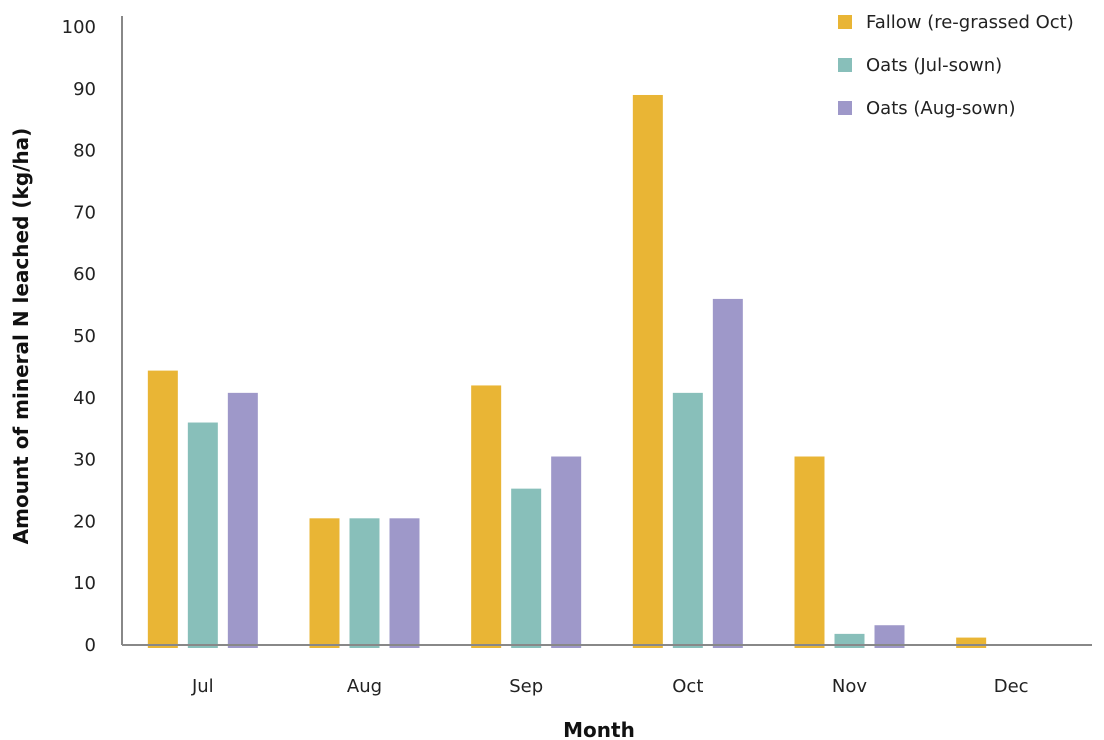  What do you see at coordinates (941, 108) in the screenshot?
I see `legend-label: Oats (Aug-sown)` at bounding box center [941, 108].